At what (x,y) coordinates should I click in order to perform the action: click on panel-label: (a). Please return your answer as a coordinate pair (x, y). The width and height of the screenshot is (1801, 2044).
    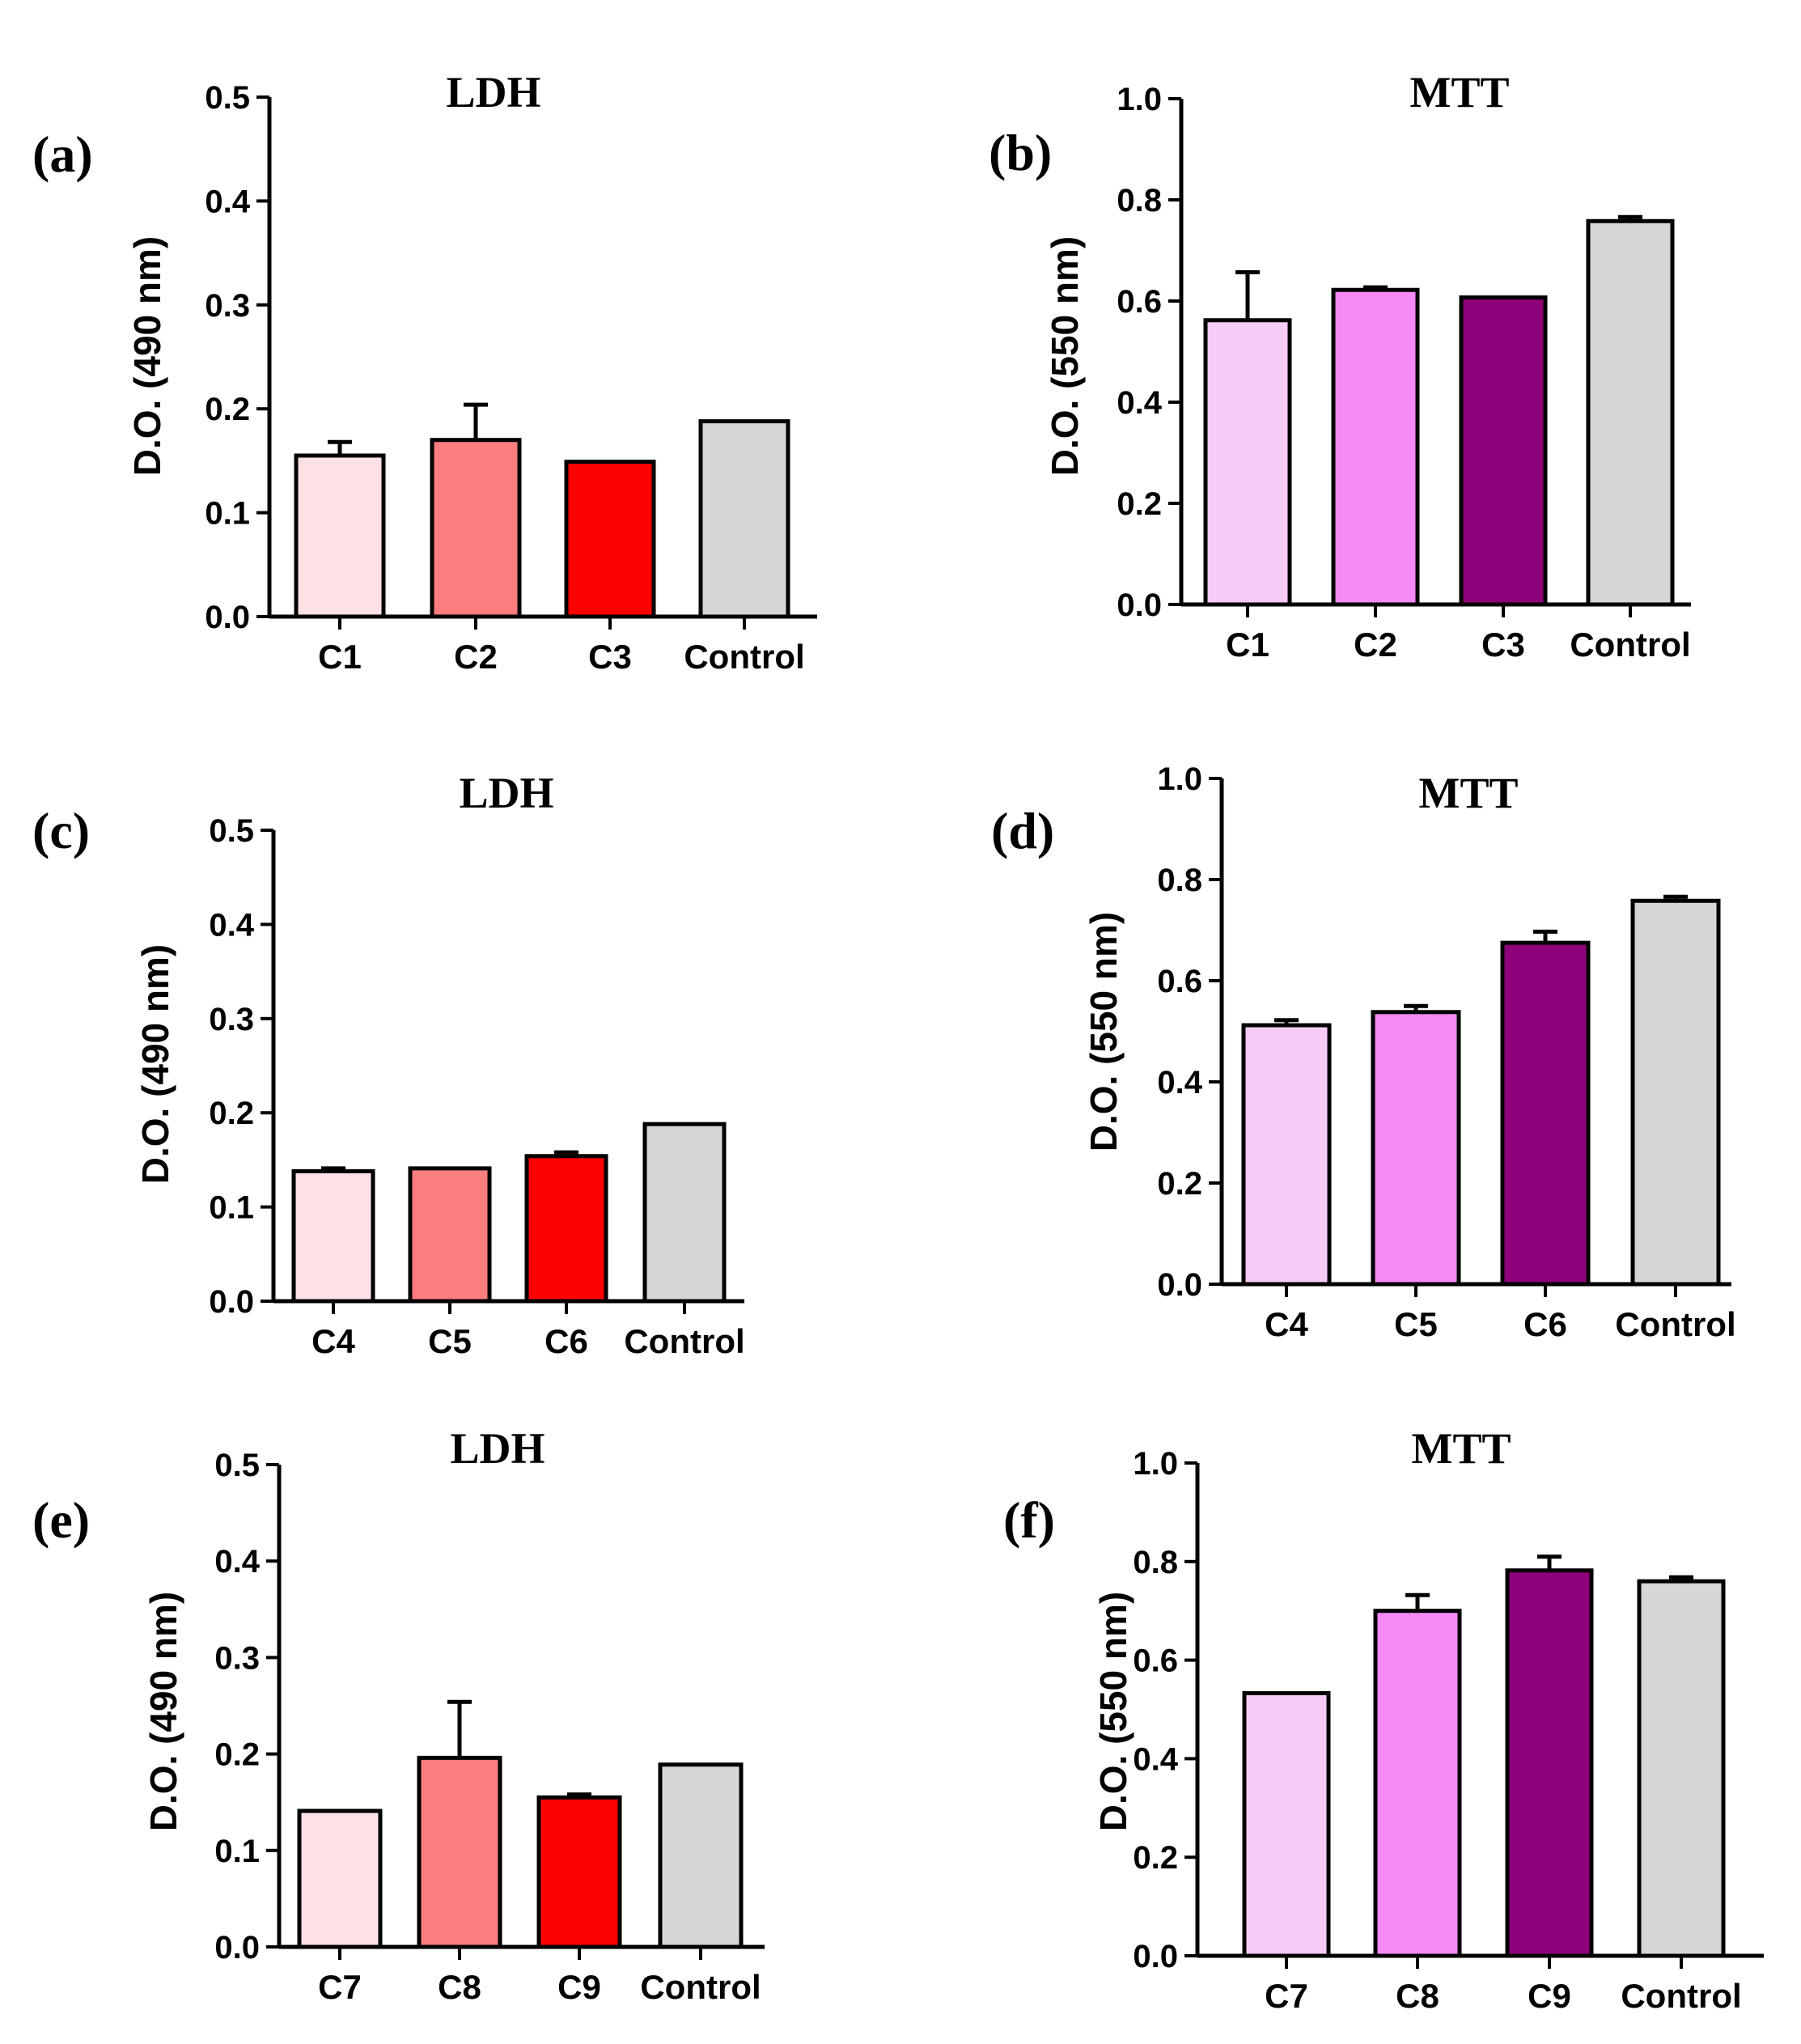
    Looking at the image, I should click on (62, 154).